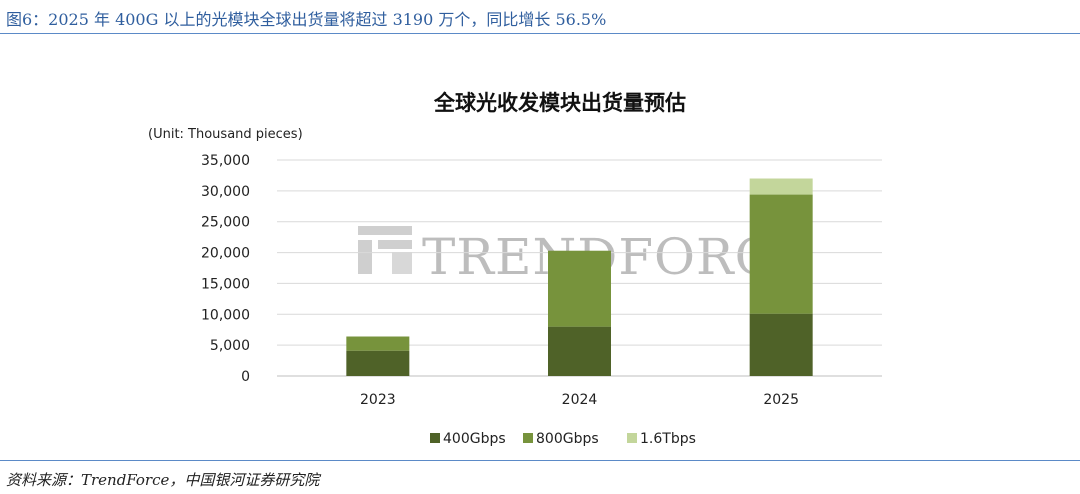  Describe the element at coordinates (559, 103) in the screenshot. I see `chart-title: 全球光收发模块出货量预估` at that location.